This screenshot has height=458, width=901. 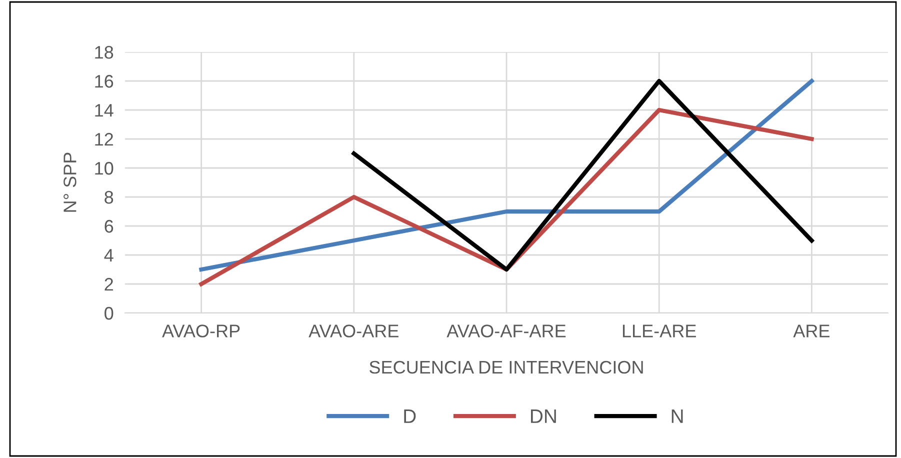 What do you see at coordinates (70, 182) in the screenshot?
I see `y-axis-title: N° SPP` at bounding box center [70, 182].